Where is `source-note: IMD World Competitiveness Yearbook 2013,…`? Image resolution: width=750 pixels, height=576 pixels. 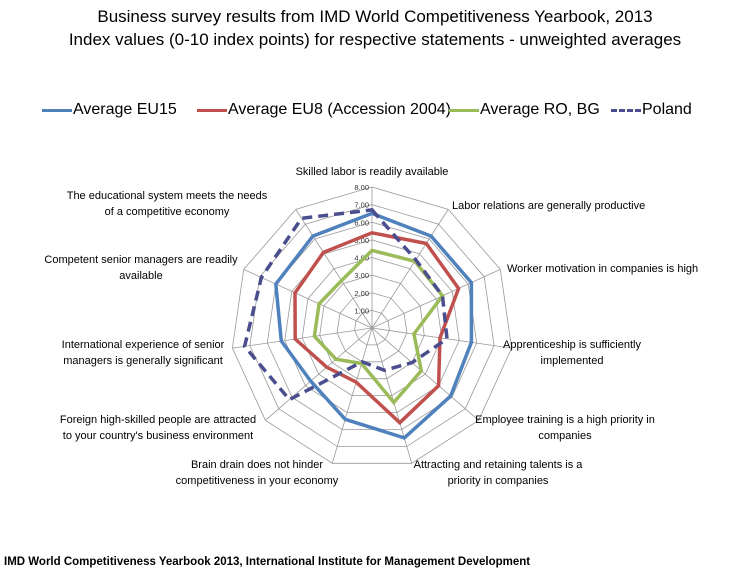 source-note: IMD World Competitiveness Yearbook 2013,… is located at coordinates (267, 562).